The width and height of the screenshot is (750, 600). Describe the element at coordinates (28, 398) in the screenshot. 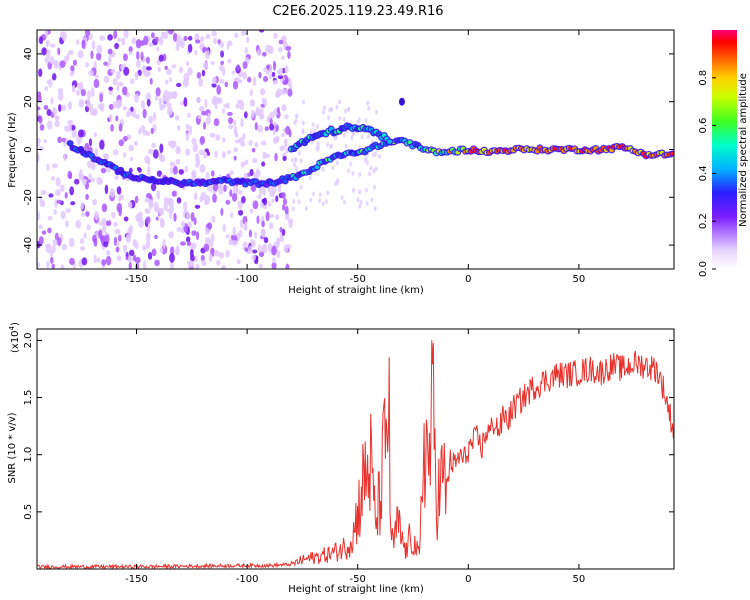

I see `snr-y-tick-label: 1.5` at that location.